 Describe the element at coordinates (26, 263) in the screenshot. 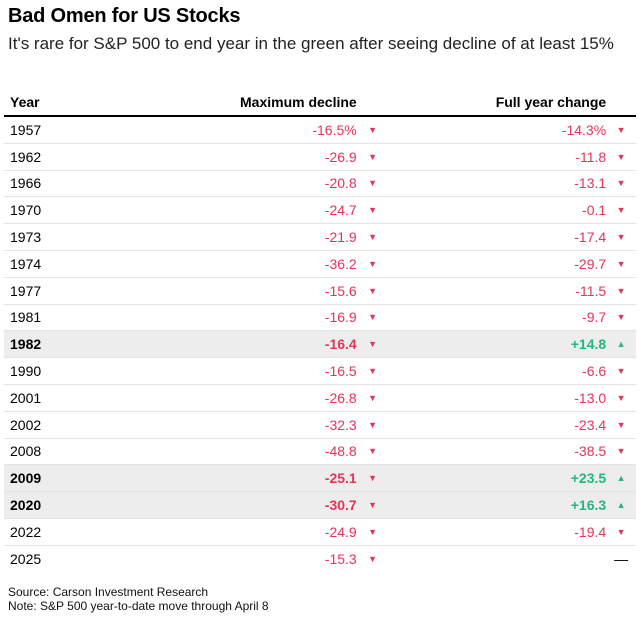

I see `year-cell: 1974` at that location.